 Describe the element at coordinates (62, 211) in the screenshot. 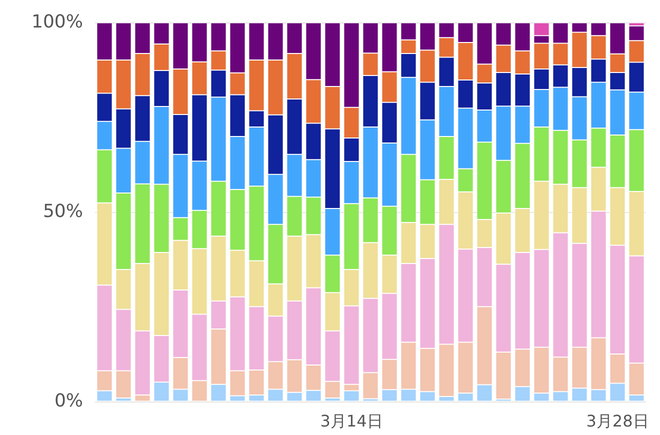

I see `y-tick-label: 50%` at that location.